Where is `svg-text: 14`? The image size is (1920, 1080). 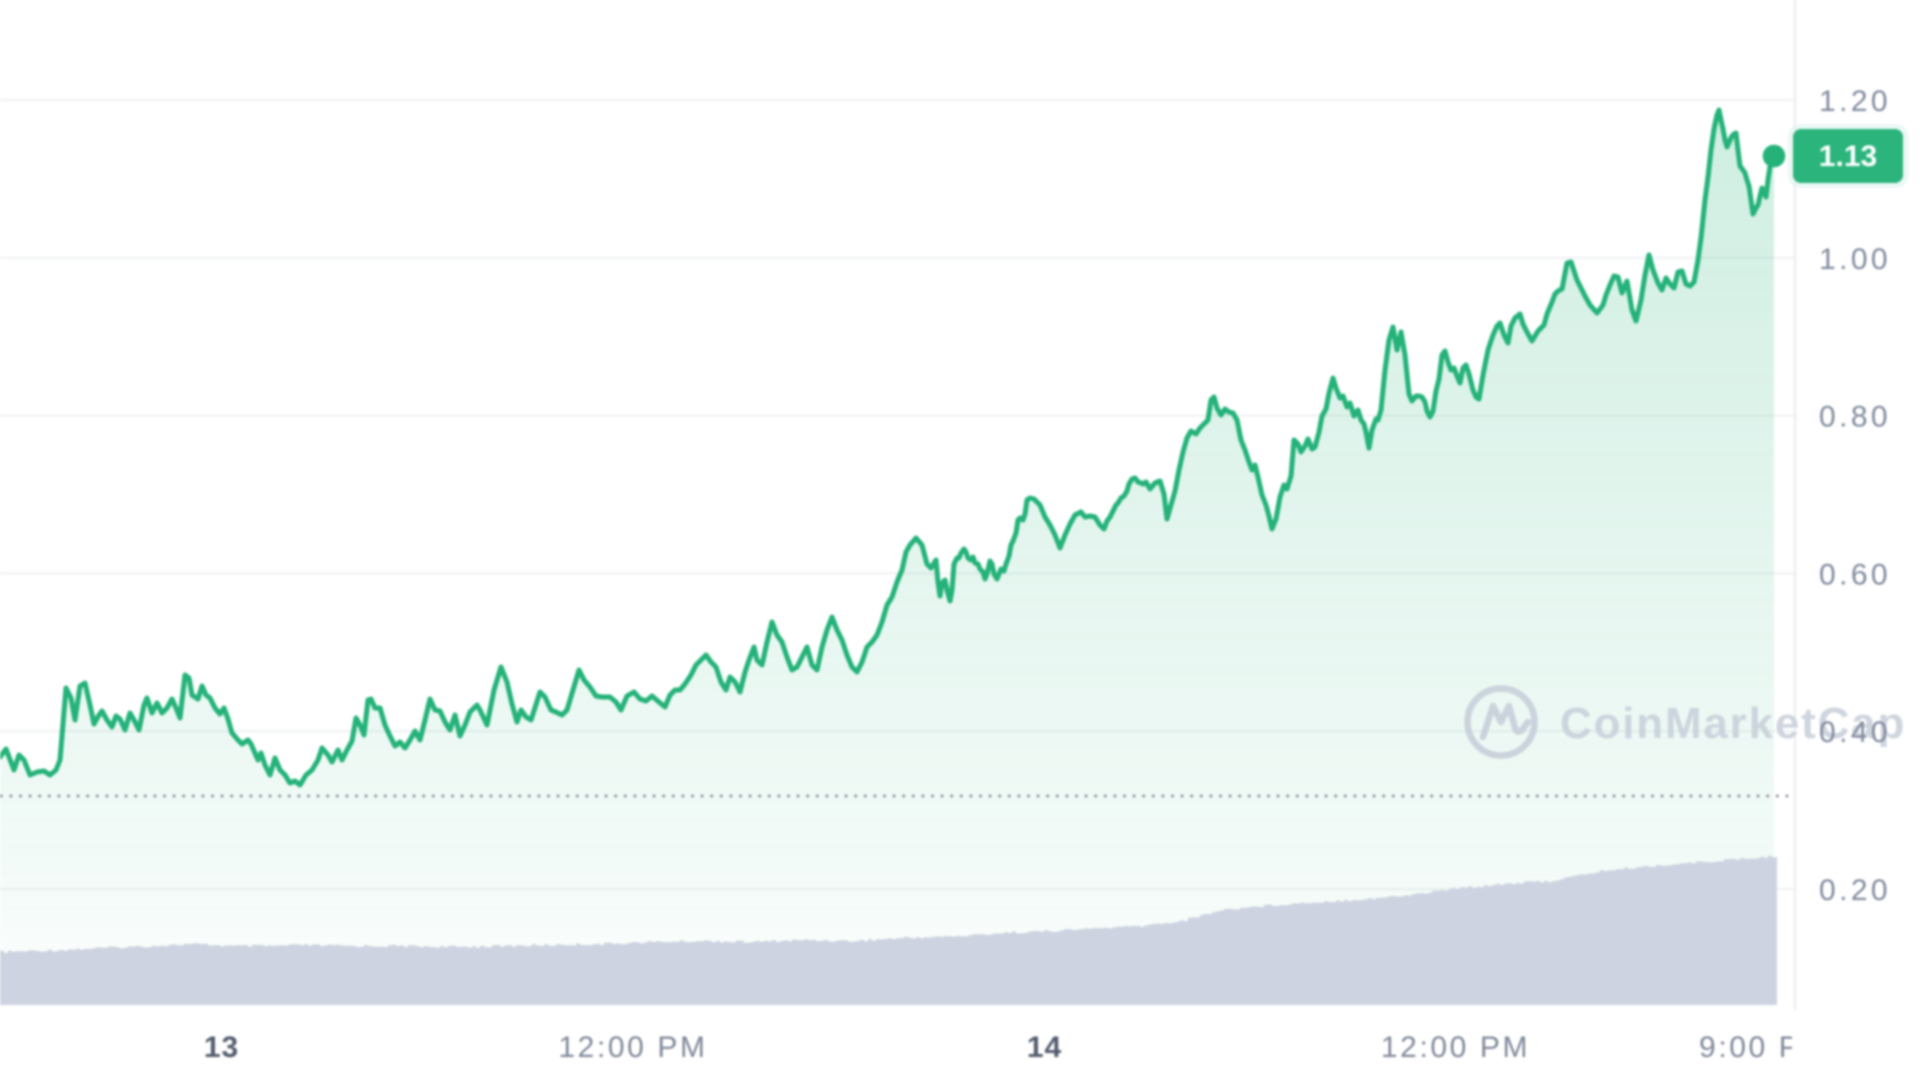
svg-text: 14 is located at coordinates (1044, 1047).